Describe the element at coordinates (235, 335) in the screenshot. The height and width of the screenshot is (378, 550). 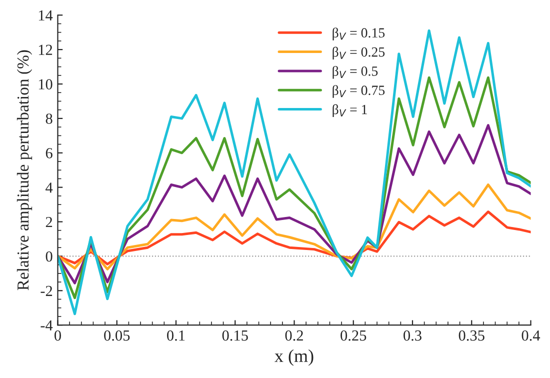
I see `x-tick-label: 0.15` at that location.